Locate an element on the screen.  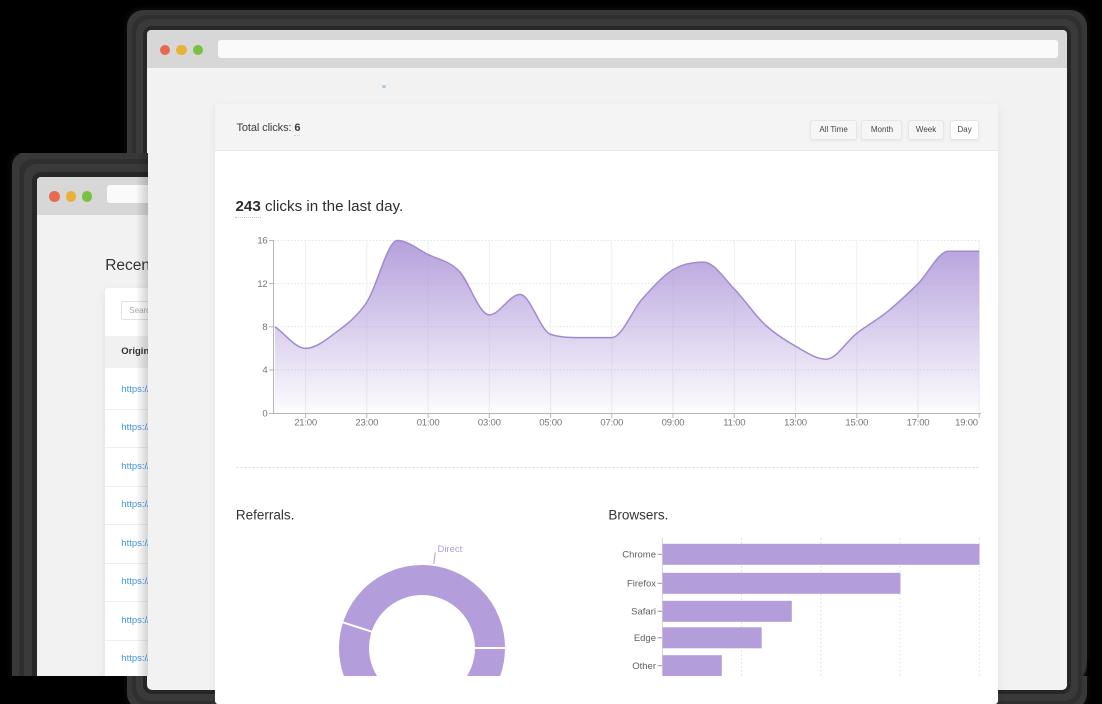
svg-text: 13:00 is located at coordinates (795, 423).